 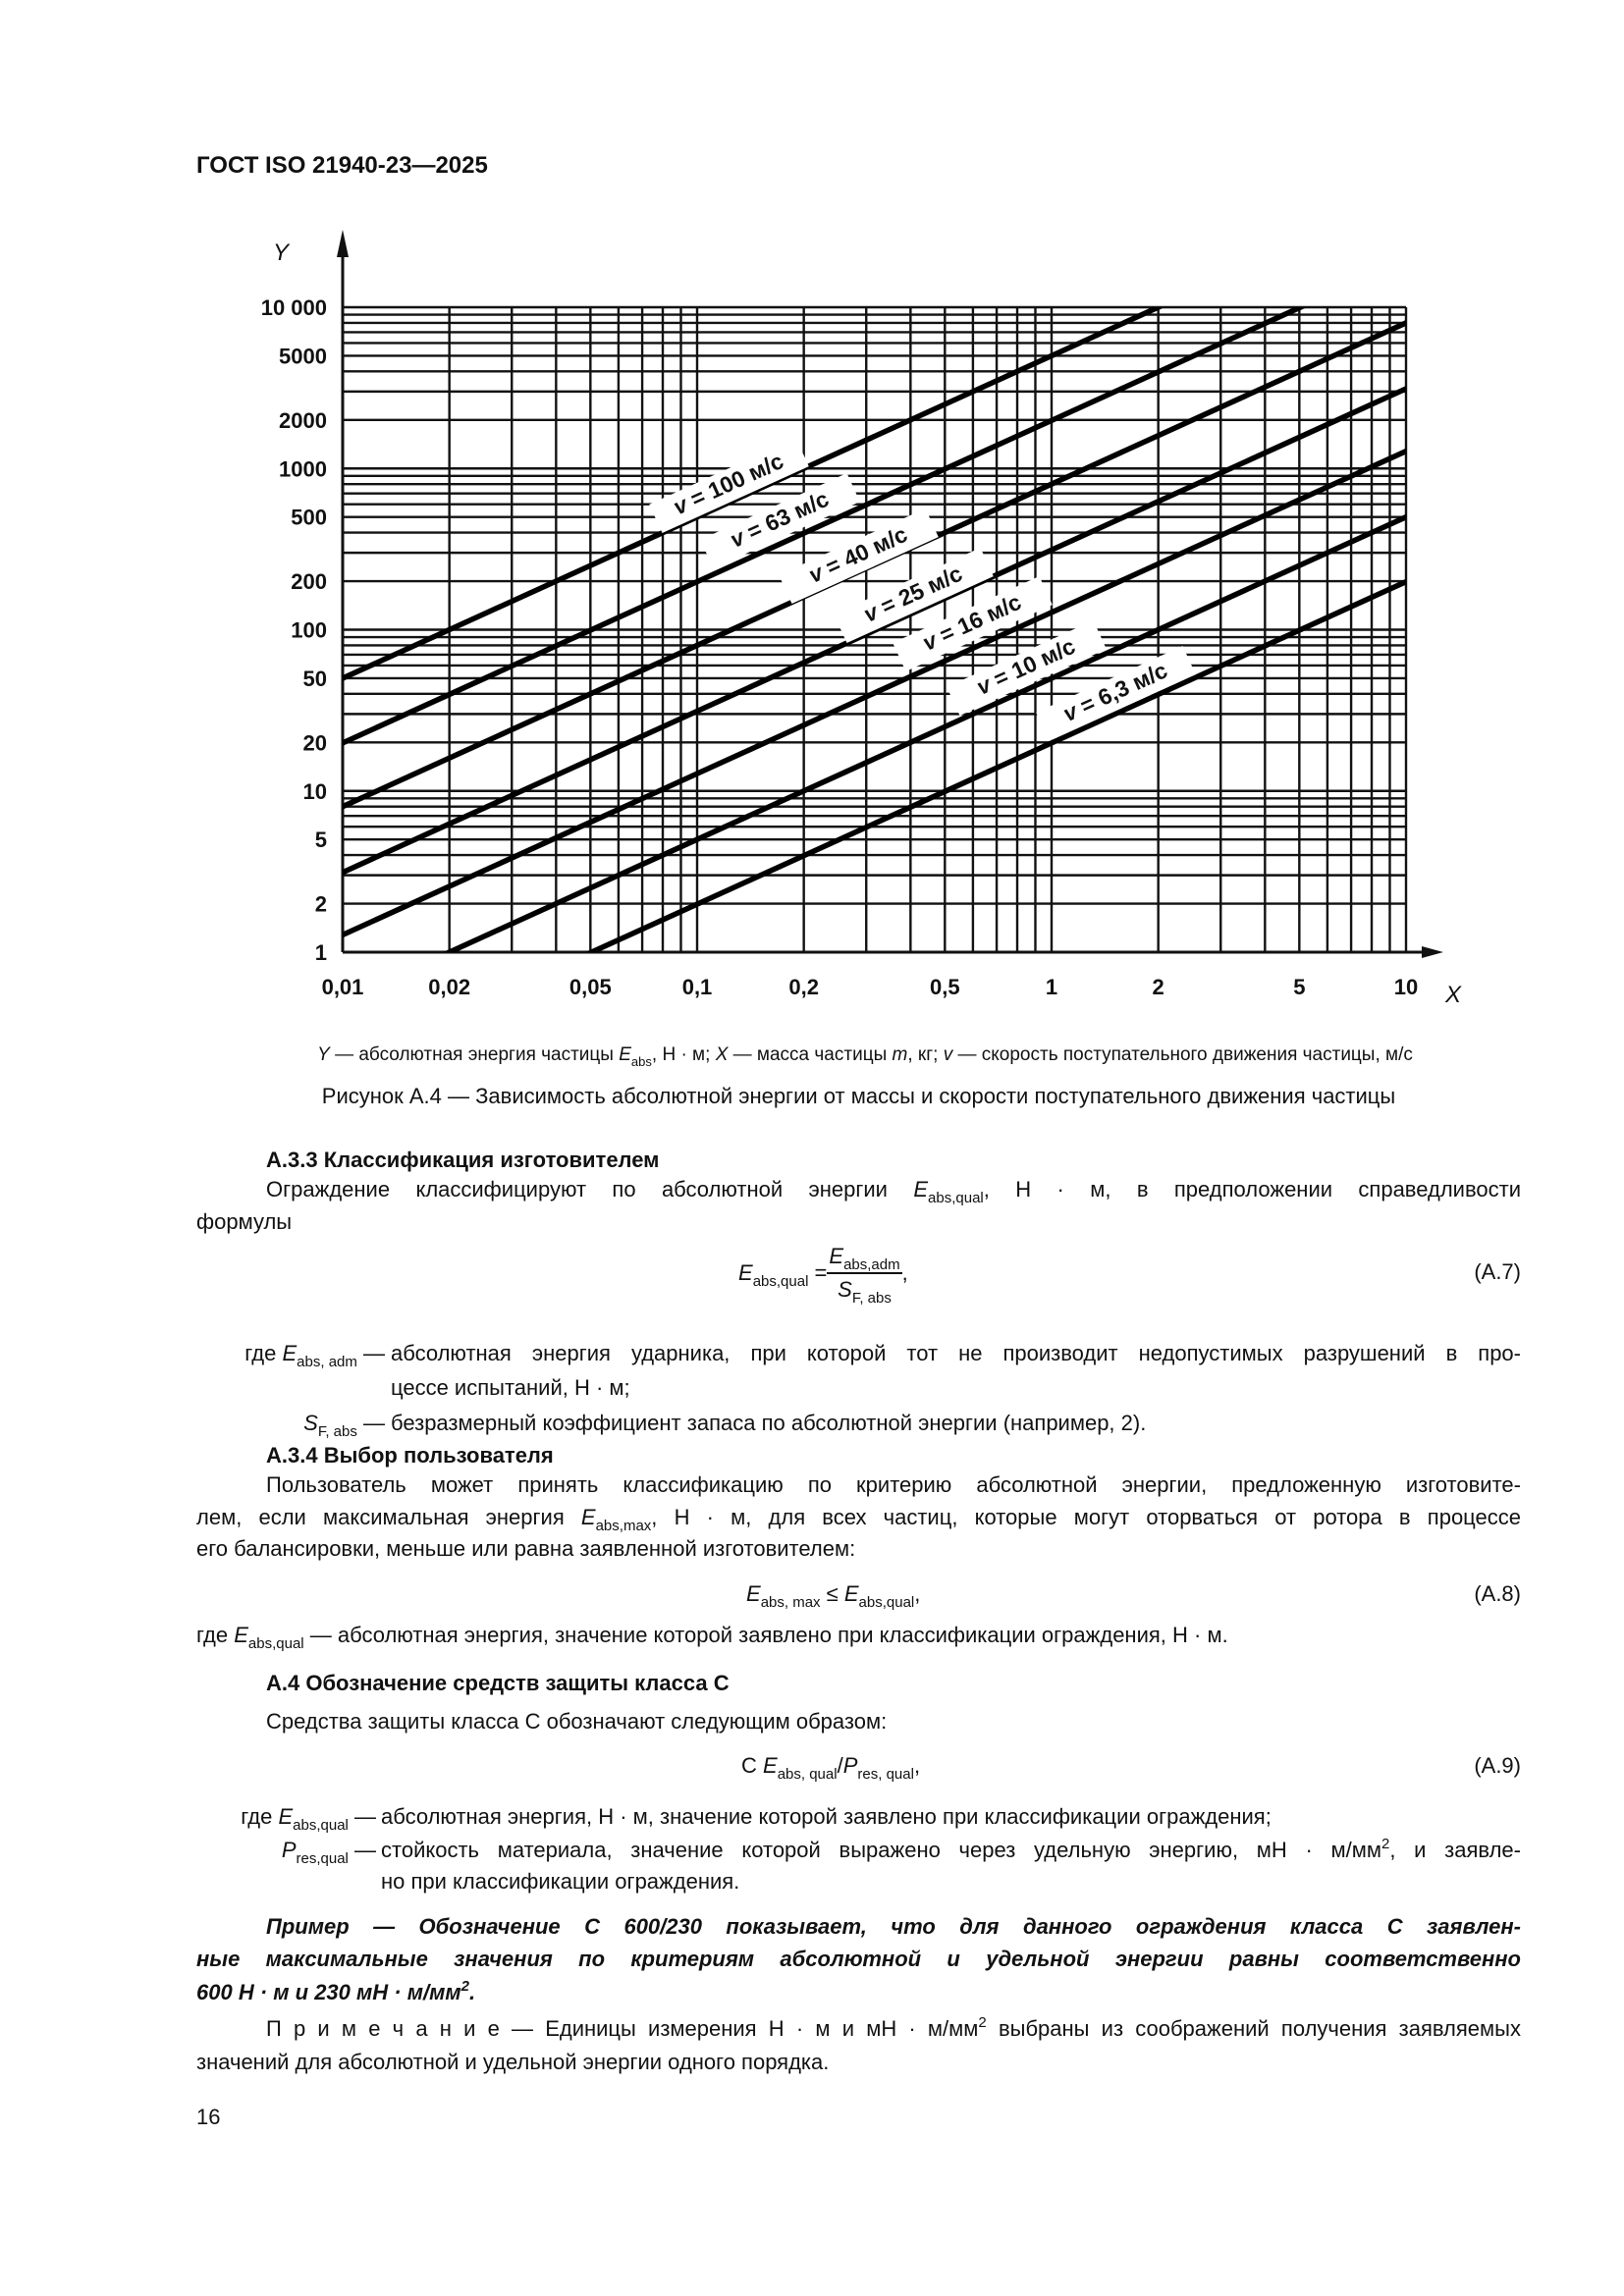 I want to click on text-segment: S, so click(x=310, y=1423).